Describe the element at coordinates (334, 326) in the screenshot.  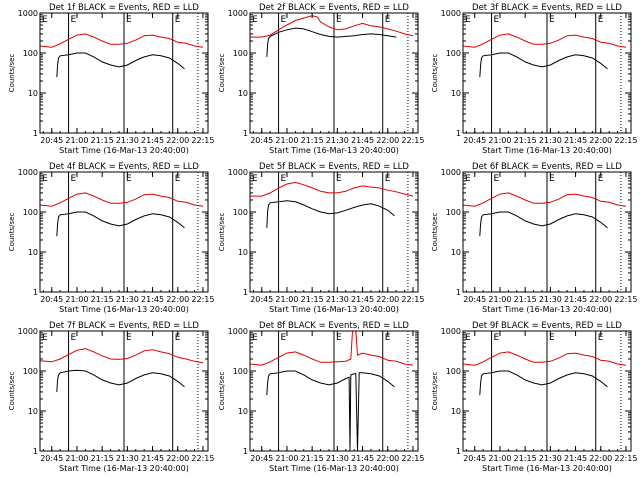
I see `panel-title: Det 8f BLACK = Events, RED = LLD` at that location.